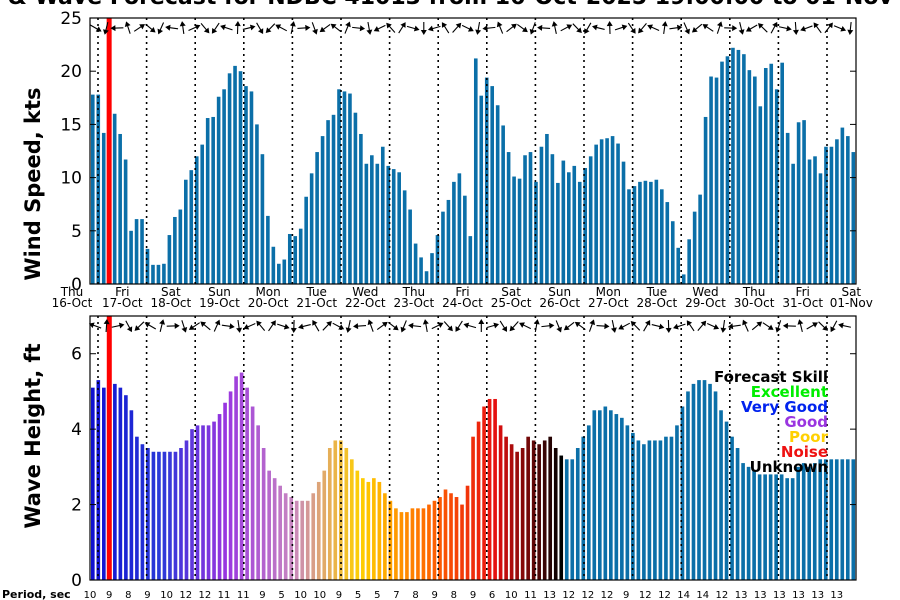 Image resolution: width=900 pixels, height=600 pixels. I want to click on day-label: Sat, so click(851, 292).